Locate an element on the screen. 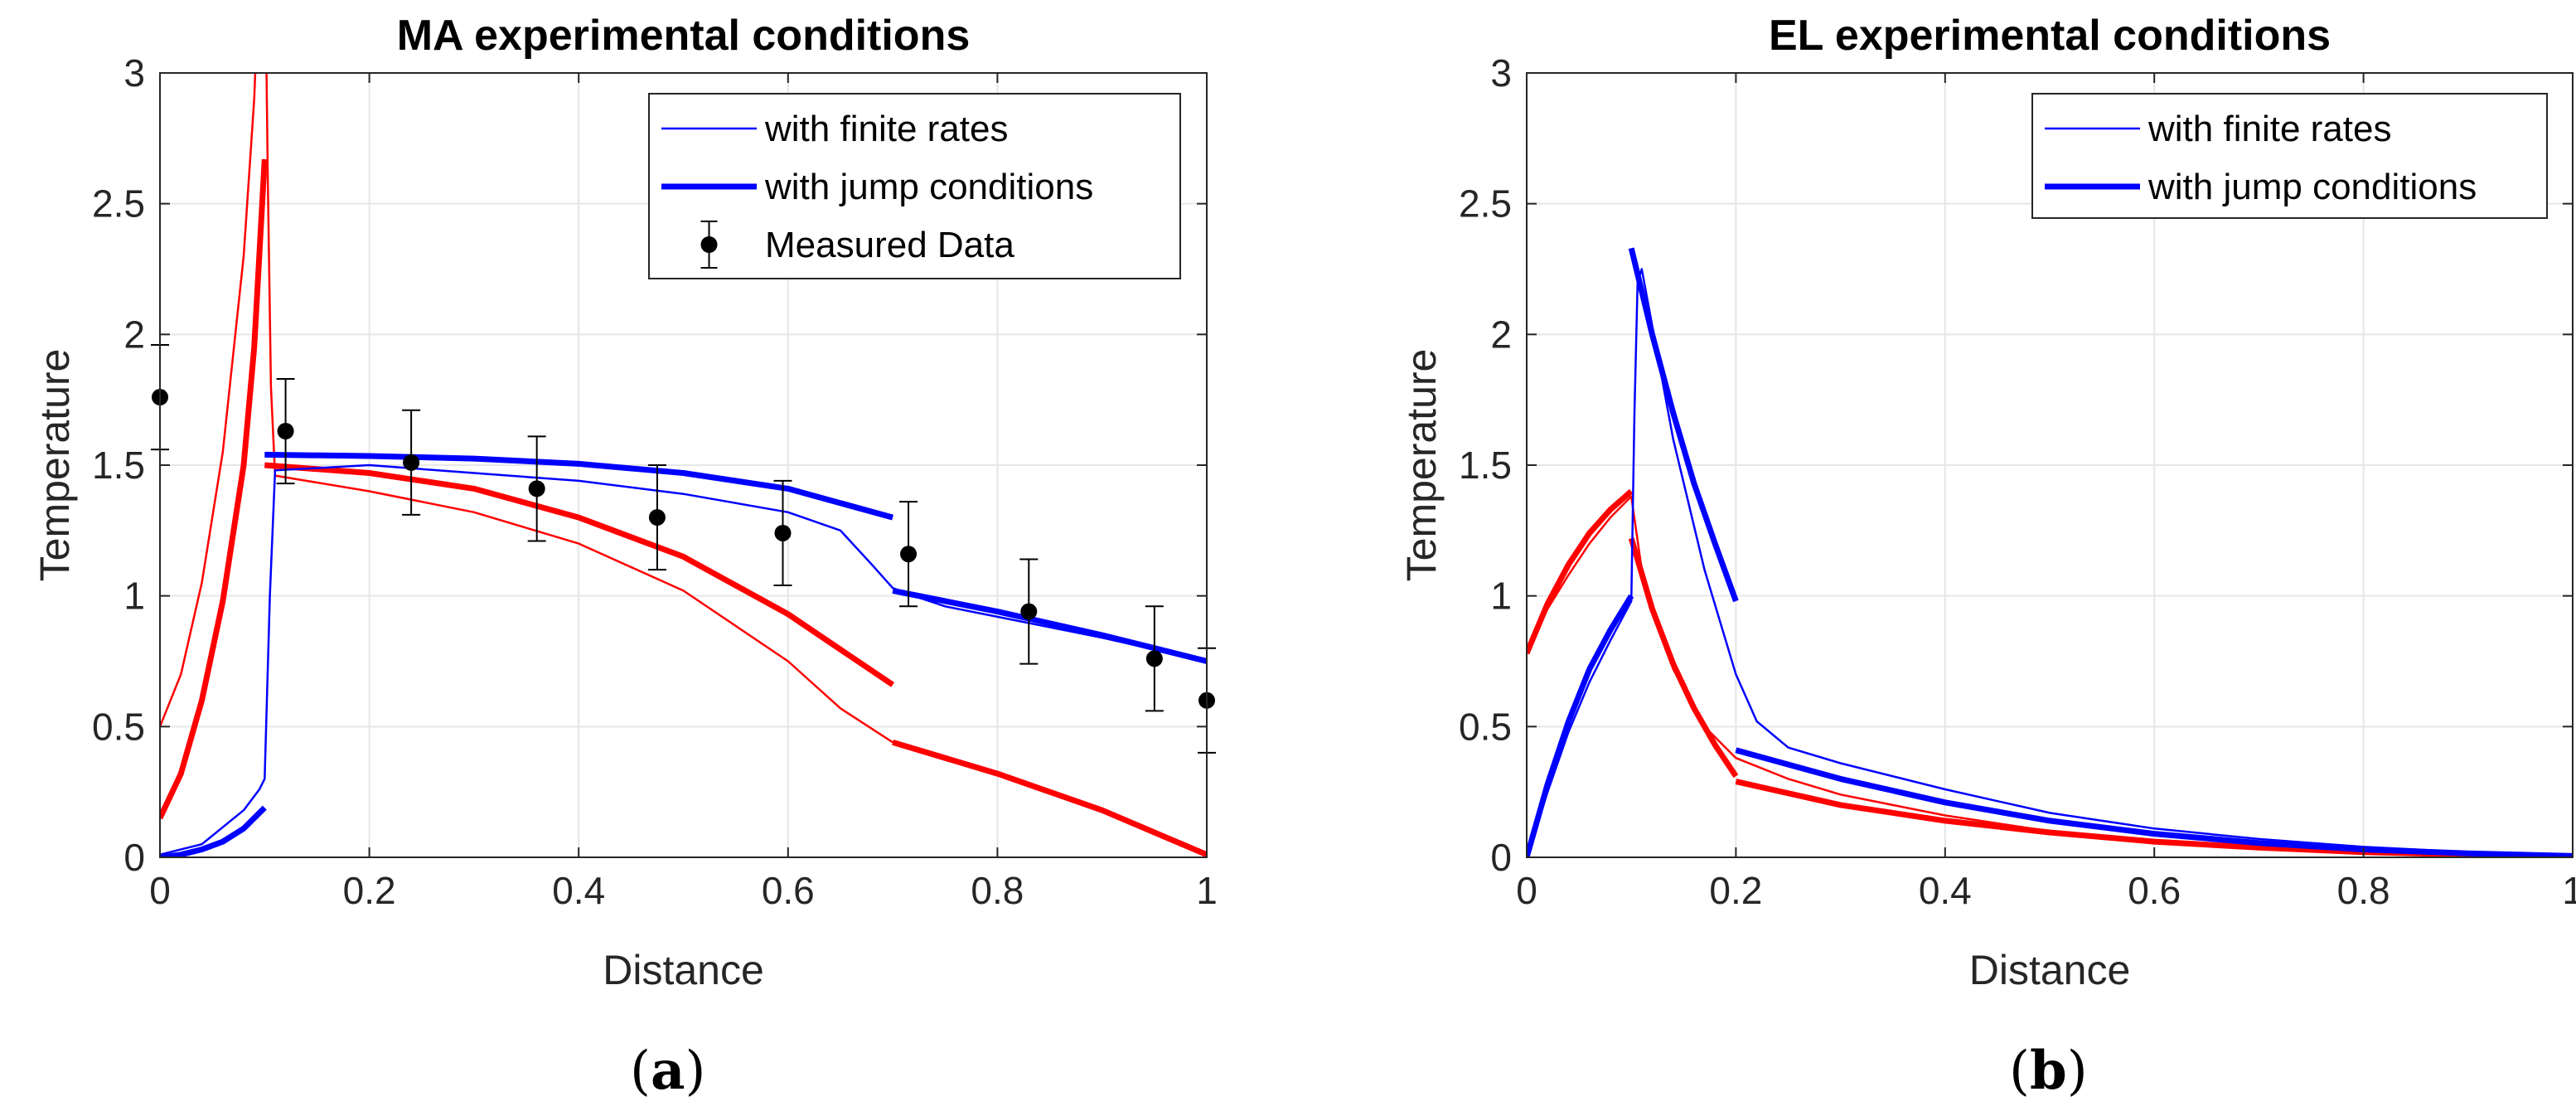  series-line-blue-thin is located at coordinates (683, 659).